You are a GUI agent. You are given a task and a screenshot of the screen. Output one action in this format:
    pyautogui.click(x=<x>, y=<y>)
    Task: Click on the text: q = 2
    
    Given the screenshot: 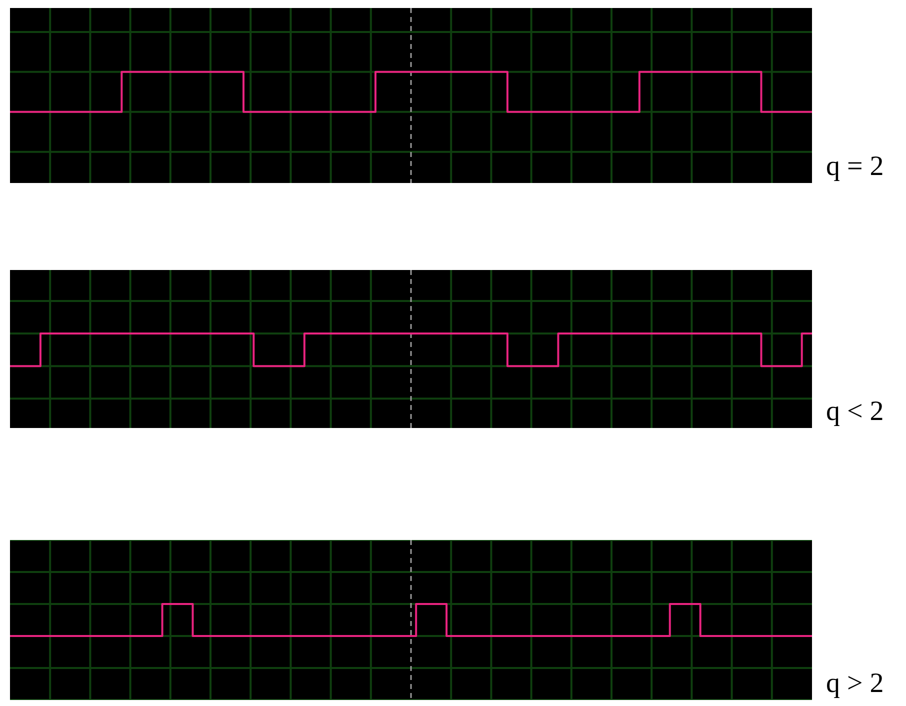 What is the action you would take?
    pyautogui.click(x=855, y=166)
    